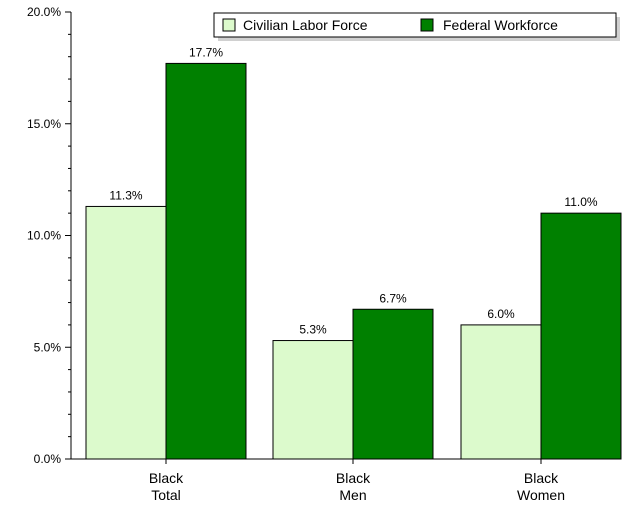 This screenshot has width=623, height=509. What do you see at coordinates (501, 314) in the screenshot?
I see `data-label: 6.0%` at bounding box center [501, 314].